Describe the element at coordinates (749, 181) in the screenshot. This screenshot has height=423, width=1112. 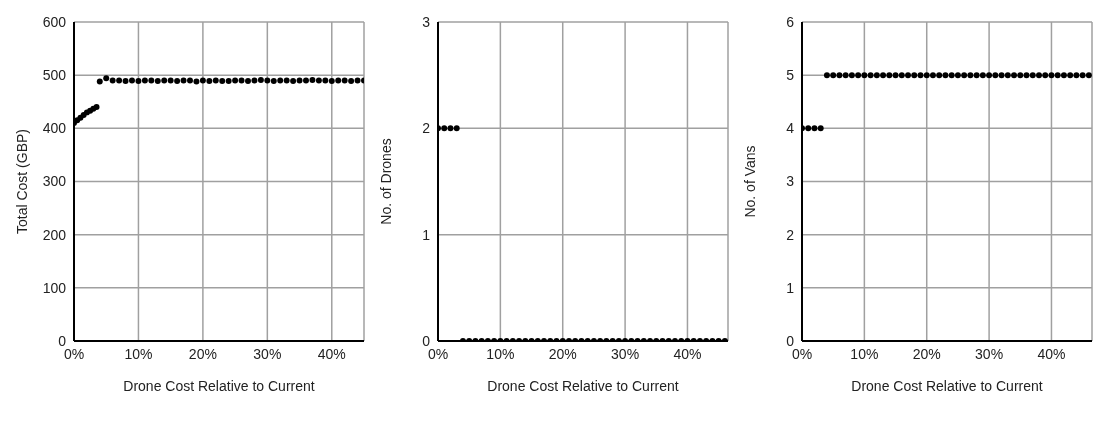
I see `y-axis-title: No. of Vans` at that location.